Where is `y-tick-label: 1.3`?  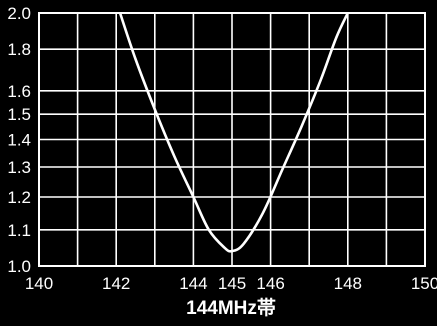 y-tick-label: 1.3 is located at coordinates (19, 167).